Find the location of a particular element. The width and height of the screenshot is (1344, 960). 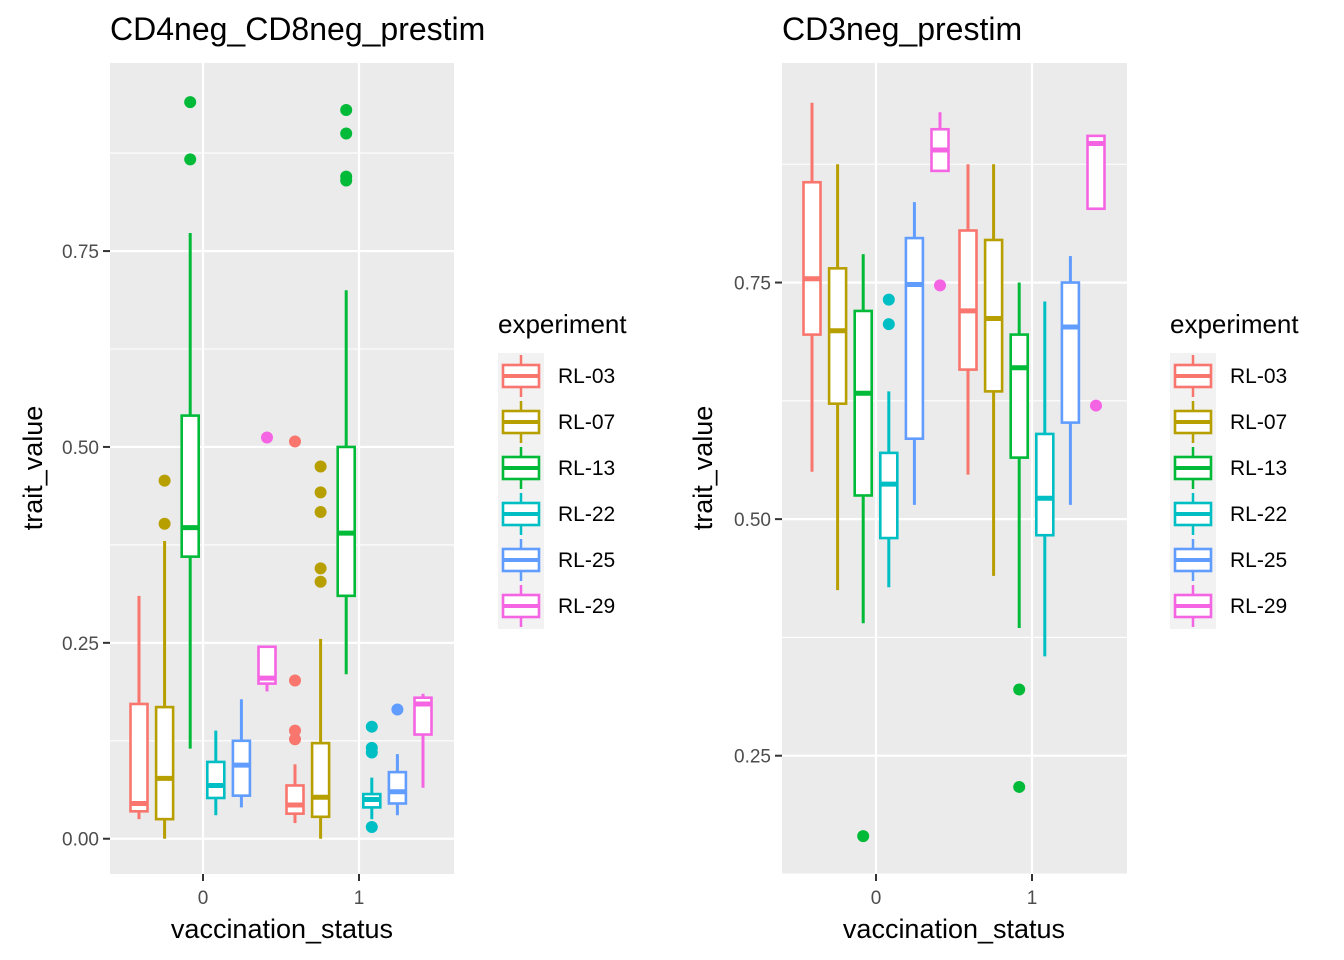

legend-label: RL-13 is located at coordinates (1258, 468).